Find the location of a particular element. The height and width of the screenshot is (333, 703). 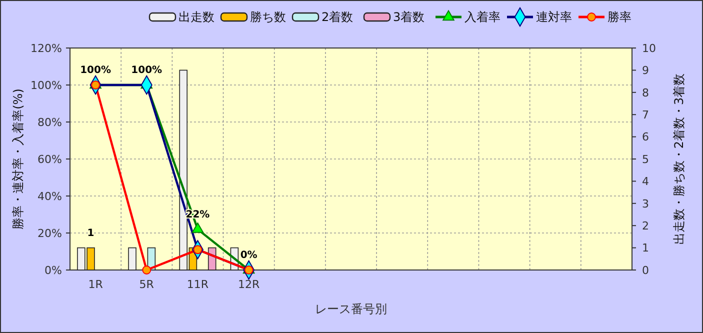

legend-label: 入着率 is located at coordinates (482, 17).